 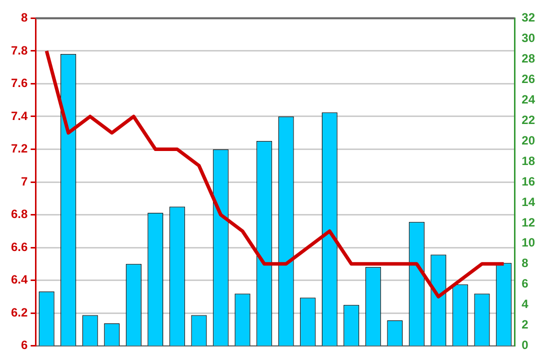 What do you see at coordinates (525, 263) in the screenshot?
I see `y2-tick-label: 8` at bounding box center [525, 263].